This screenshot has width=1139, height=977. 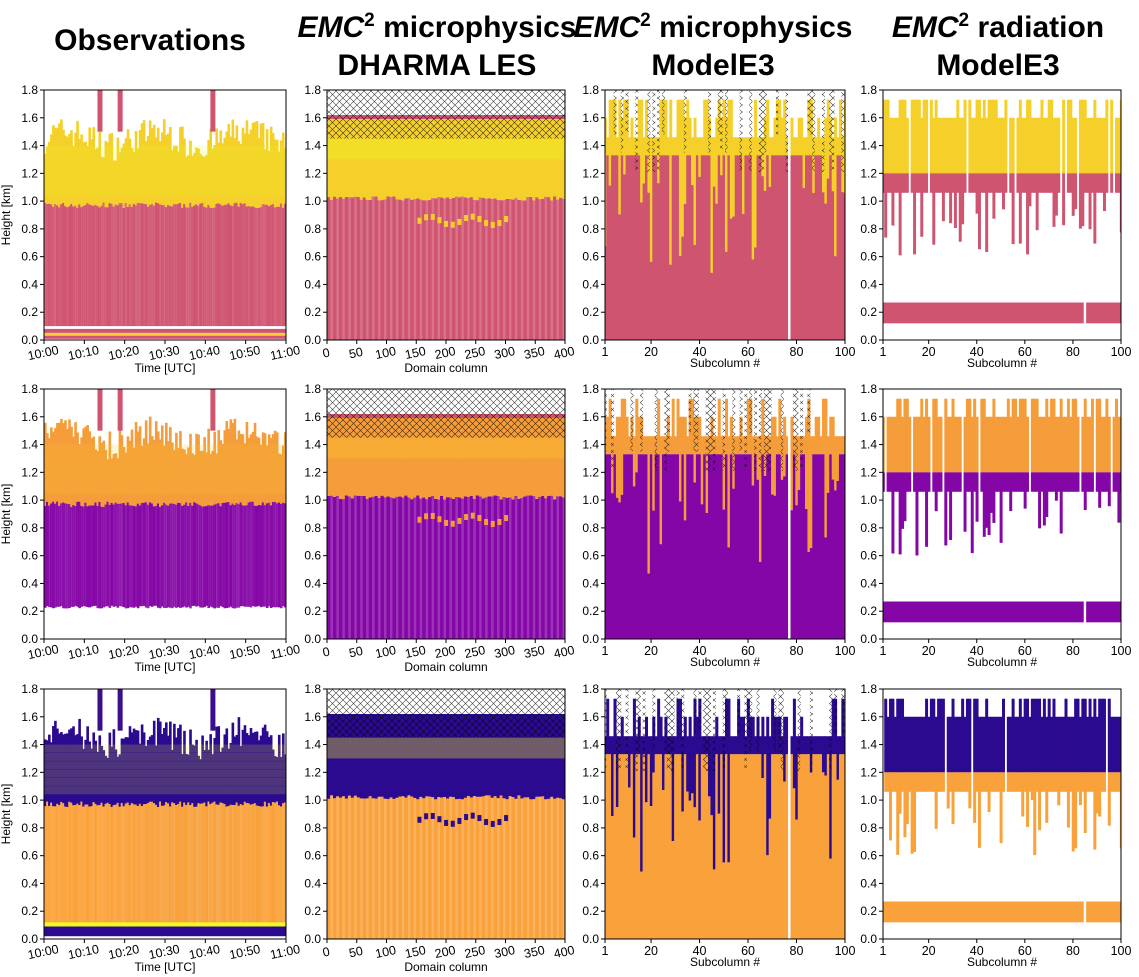 What do you see at coordinates (100, 710) in the screenshot?
I see `obs-precip-spike` at bounding box center [100, 710].